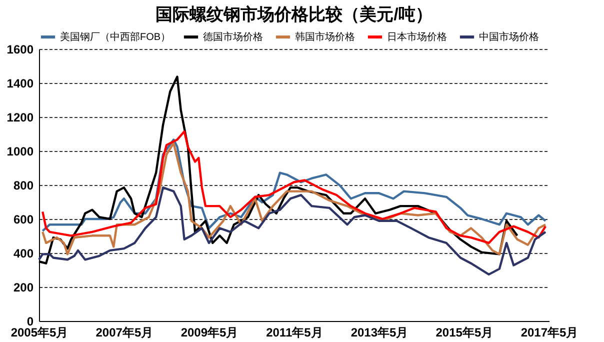 Image resolution: width=604 pixels, height=342 pixels. Describe the element at coordinates (509, 37) in the screenshot. I see `legend-label: 中国市场价格` at that location.